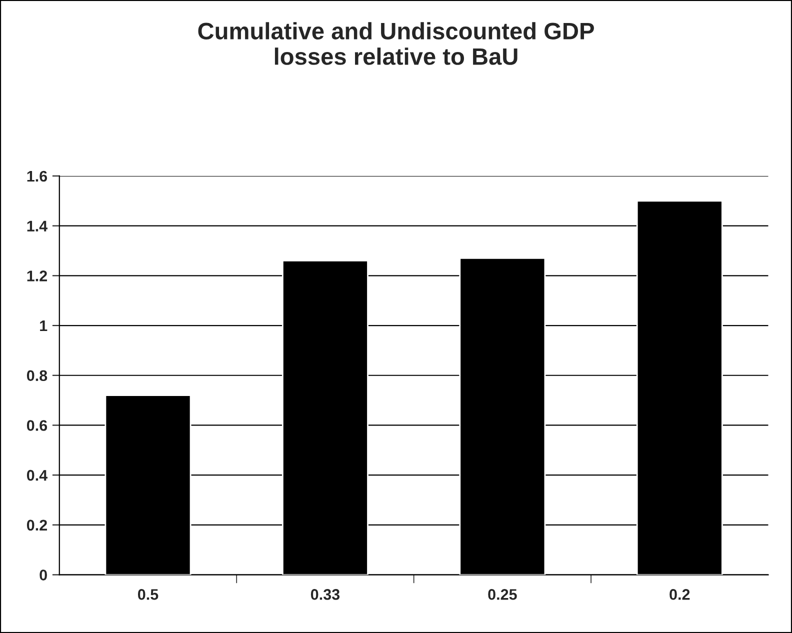 The width and height of the screenshot is (792, 633). I want to click on x-tick-label: 0.2, so click(680, 594).